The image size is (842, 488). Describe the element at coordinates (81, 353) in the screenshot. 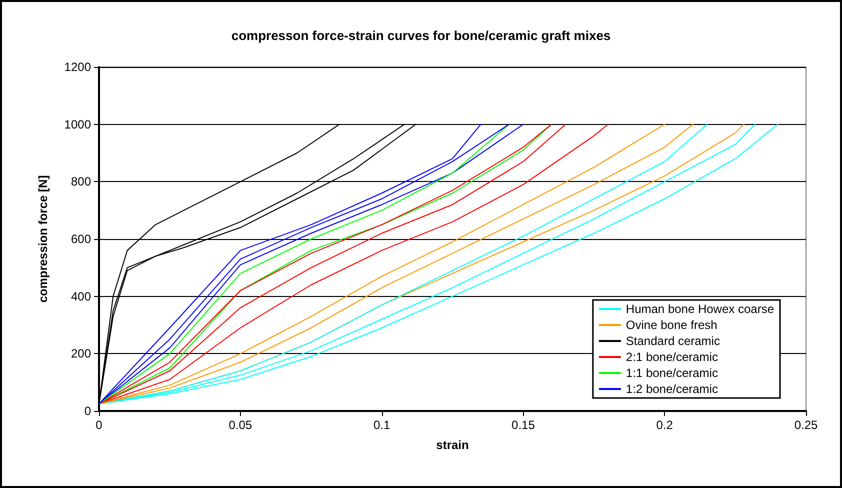

I see `y-tick-label: 200` at that location.